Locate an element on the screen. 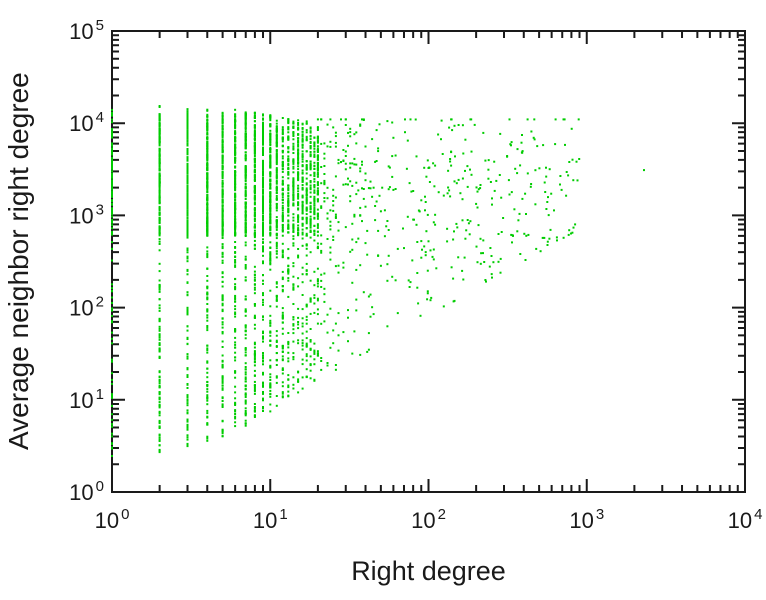  y-tick-label: 10 0 is located at coordinates (86, 491).